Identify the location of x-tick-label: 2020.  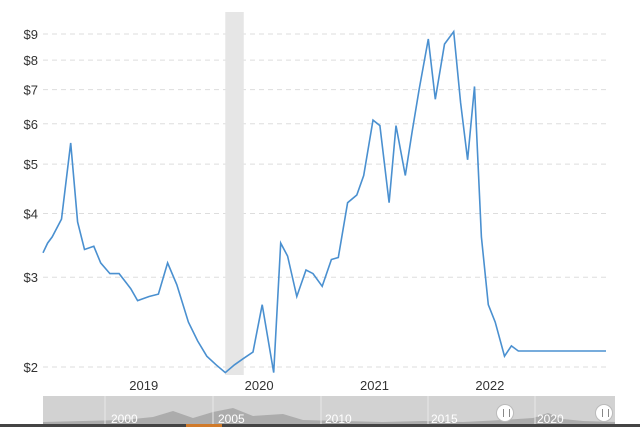
(259, 385).